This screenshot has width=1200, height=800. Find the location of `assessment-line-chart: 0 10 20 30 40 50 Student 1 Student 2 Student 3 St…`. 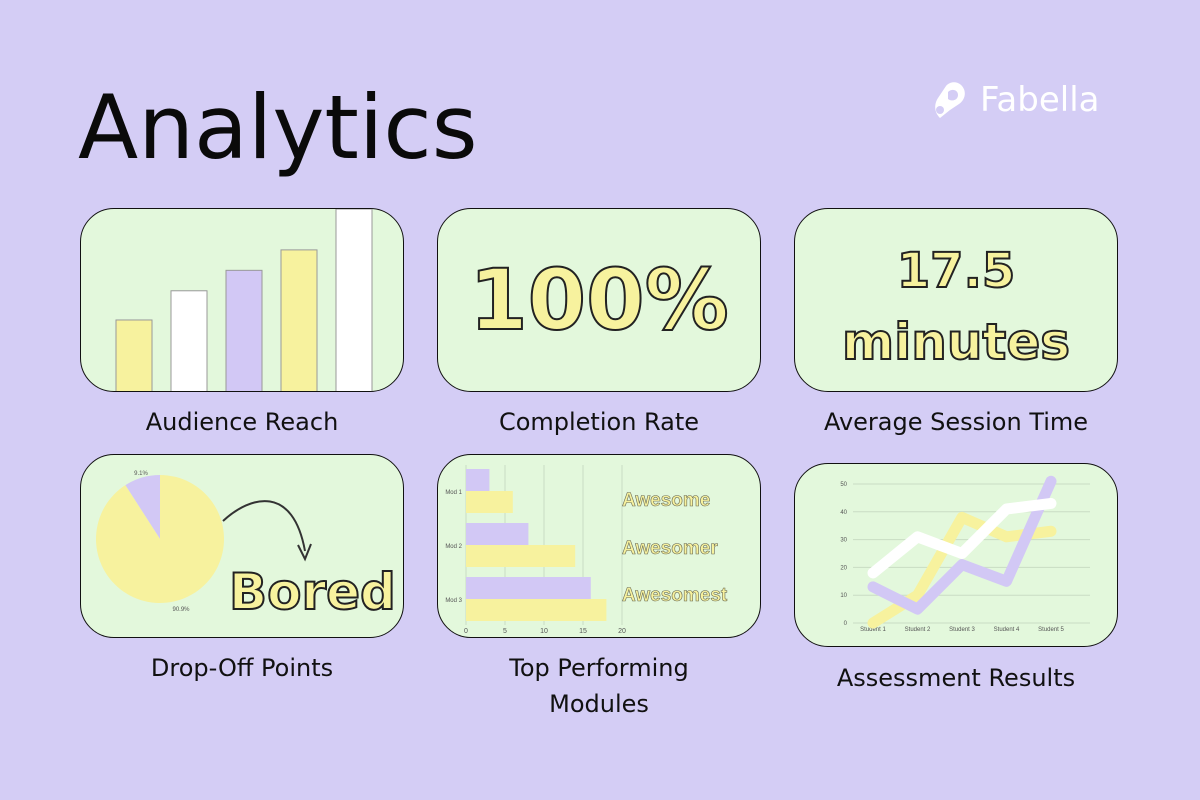

assessment-line-chart: 0 10 20 30 40 50 Student 1 Student 2 Student 3 St… is located at coordinates (965, 554).